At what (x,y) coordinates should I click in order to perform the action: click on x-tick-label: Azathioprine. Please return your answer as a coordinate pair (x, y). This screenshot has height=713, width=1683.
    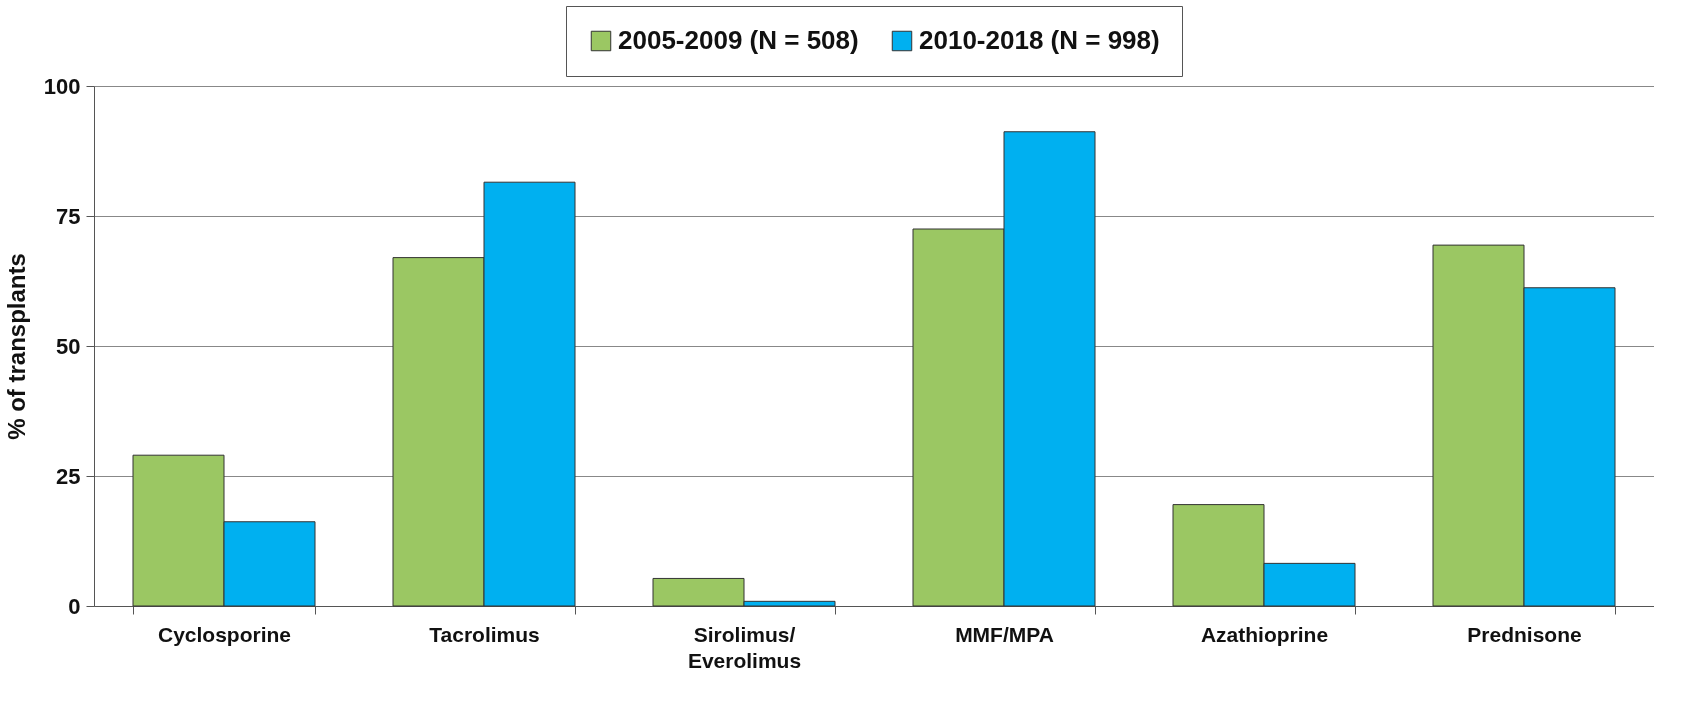
    Looking at the image, I should click on (1264, 634).